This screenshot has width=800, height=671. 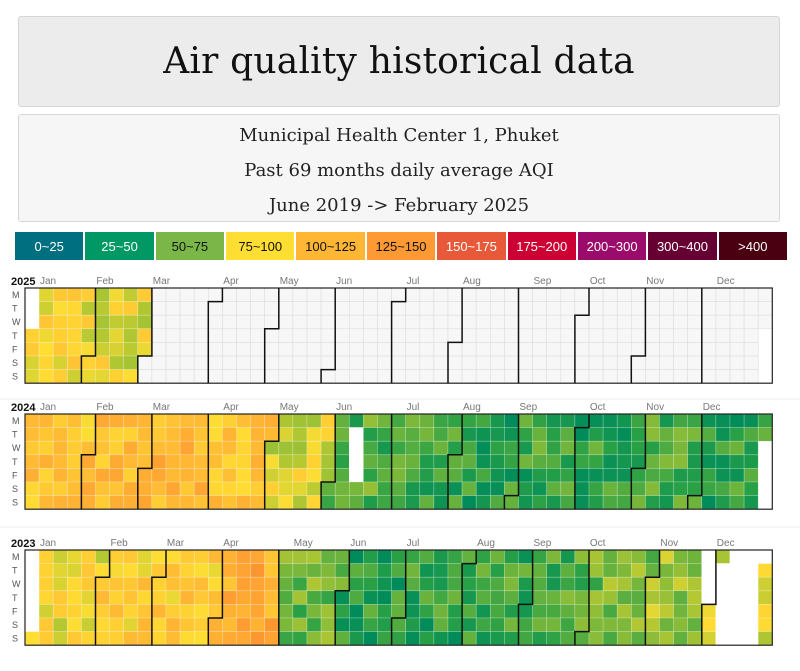 I want to click on weekday-label: F, so click(x=15, y=475).